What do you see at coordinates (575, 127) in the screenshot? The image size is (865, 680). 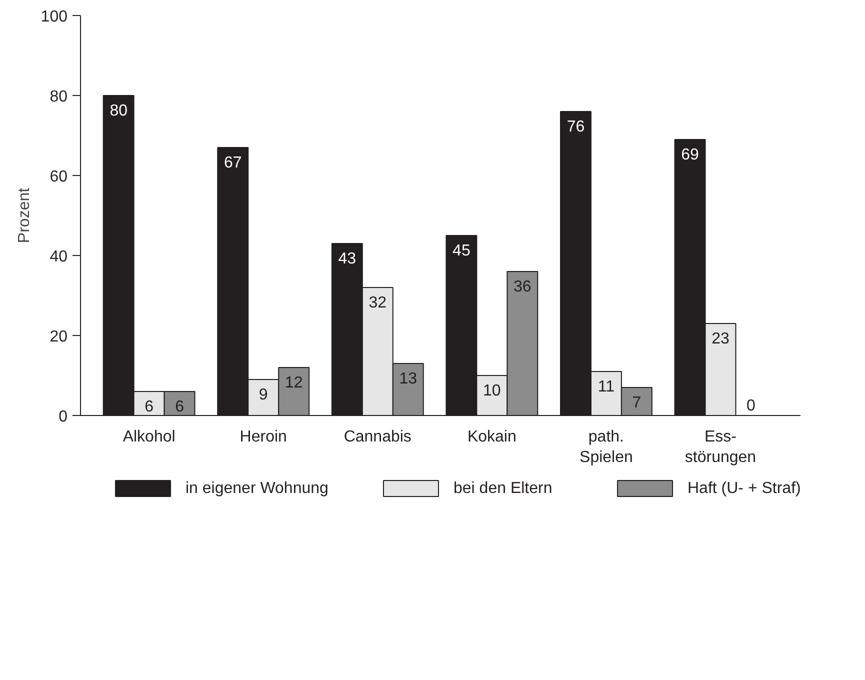 I see `data-label: 76` at bounding box center [575, 127].